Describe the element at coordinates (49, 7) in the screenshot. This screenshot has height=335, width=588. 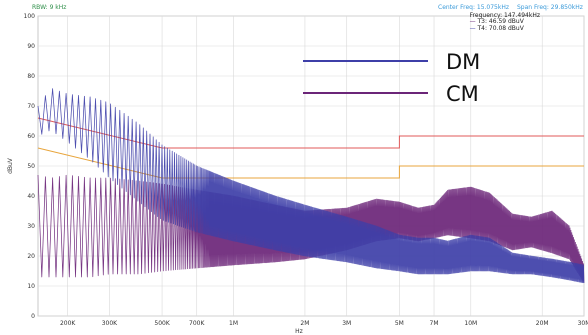
I see `rbw-readout: RBW: 9 kHz` at that location.